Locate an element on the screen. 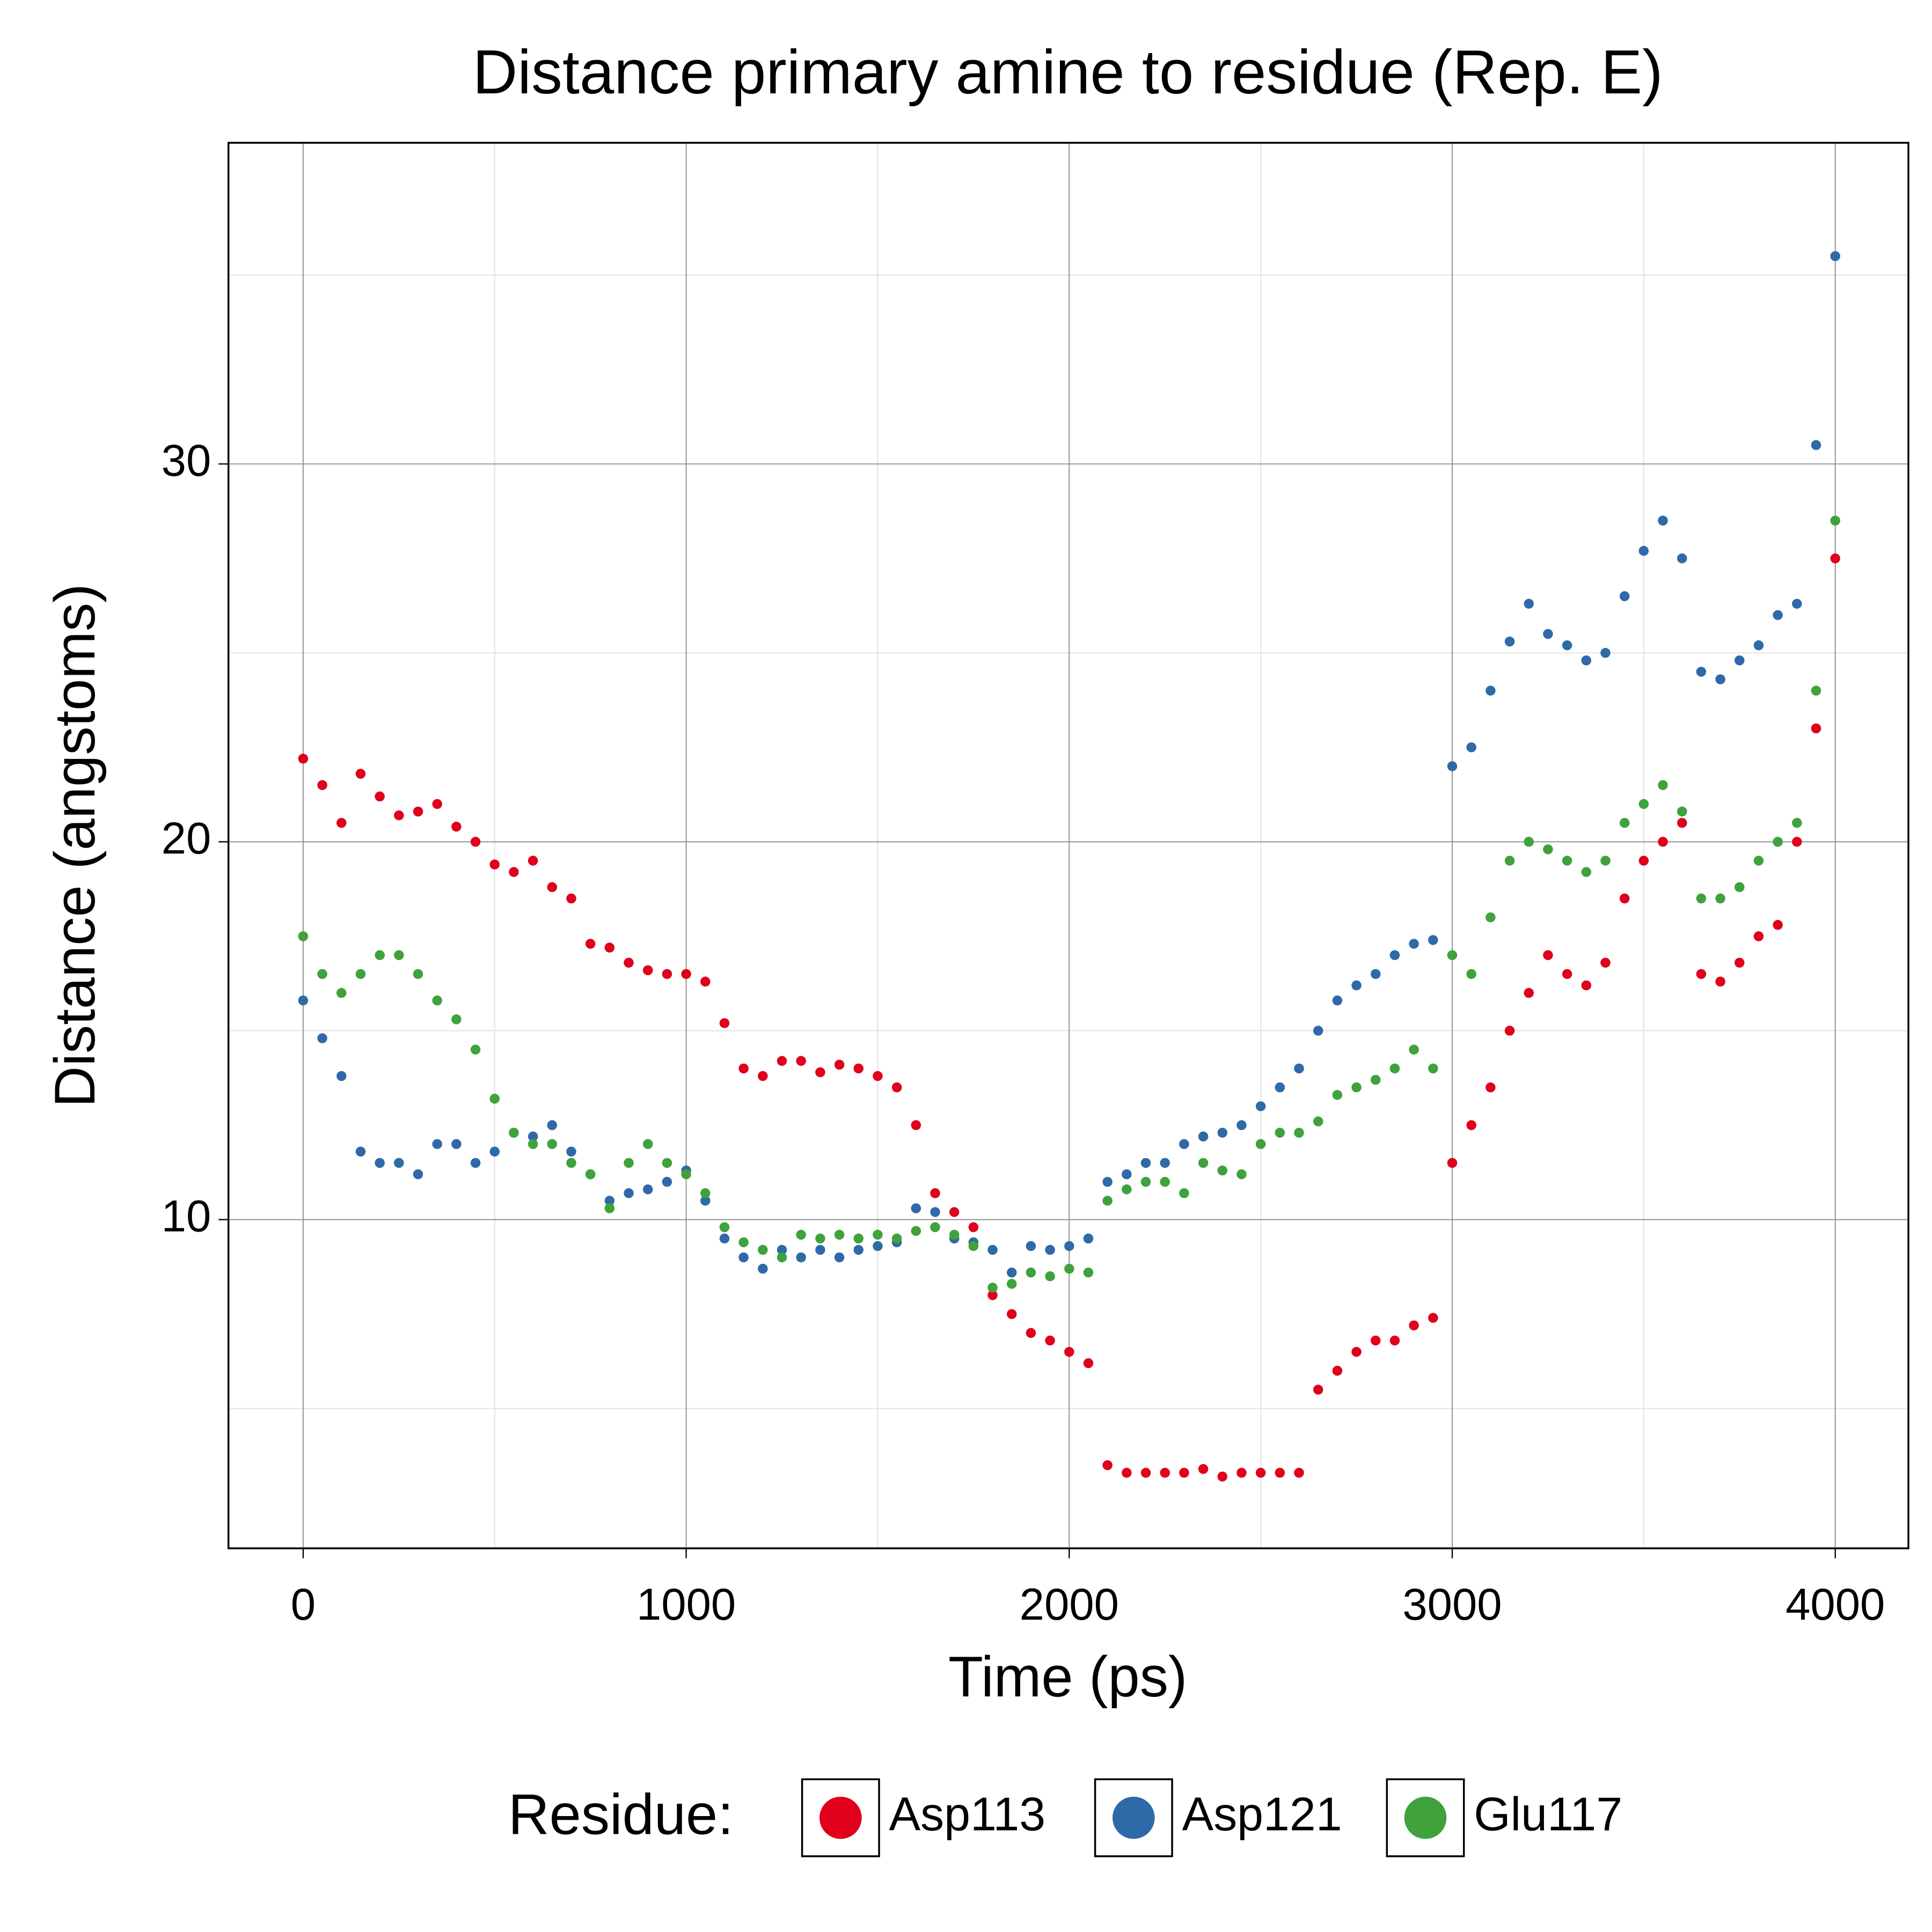 The image size is (1932, 1932). legend-item: Asp121 is located at coordinates (1218, 1817).